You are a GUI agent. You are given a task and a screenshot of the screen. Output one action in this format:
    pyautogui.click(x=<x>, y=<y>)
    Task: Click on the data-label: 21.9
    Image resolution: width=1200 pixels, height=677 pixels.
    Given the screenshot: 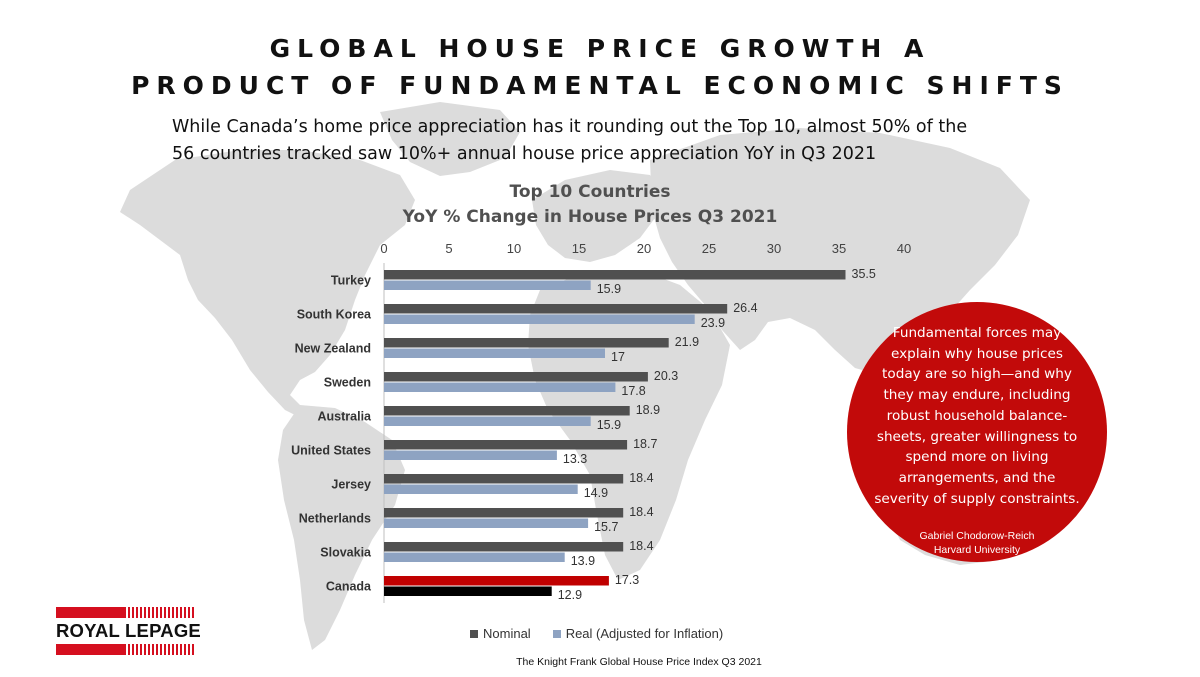 What is the action you would take?
    pyautogui.click(x=687, y=342)
    